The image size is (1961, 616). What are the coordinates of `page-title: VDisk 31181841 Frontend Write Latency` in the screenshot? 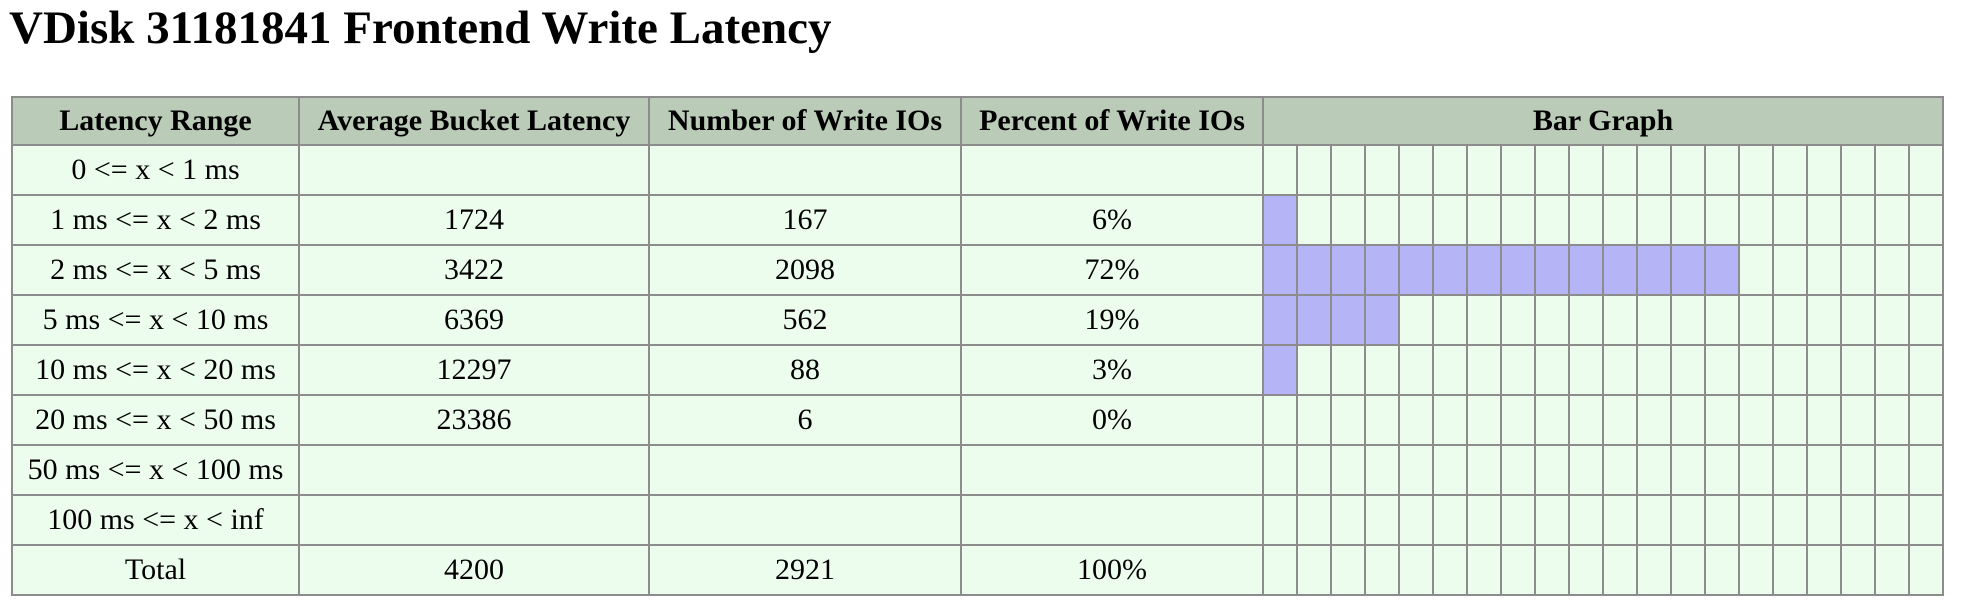 It's located at (420, 28).